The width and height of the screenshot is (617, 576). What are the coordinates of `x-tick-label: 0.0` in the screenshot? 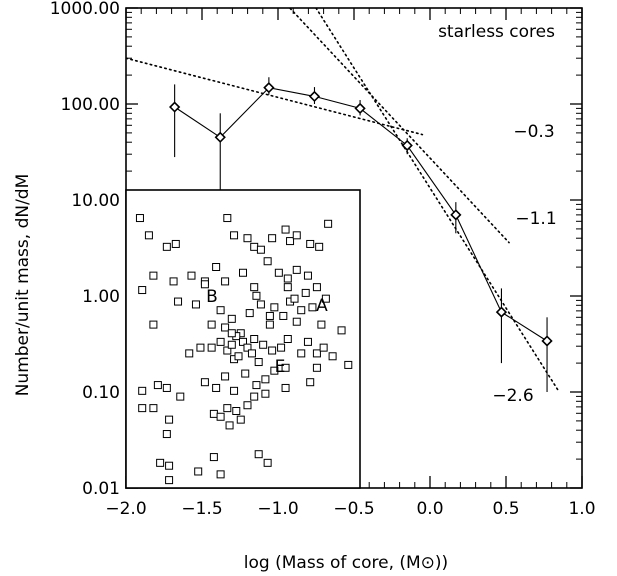 It's located at (429, 509).